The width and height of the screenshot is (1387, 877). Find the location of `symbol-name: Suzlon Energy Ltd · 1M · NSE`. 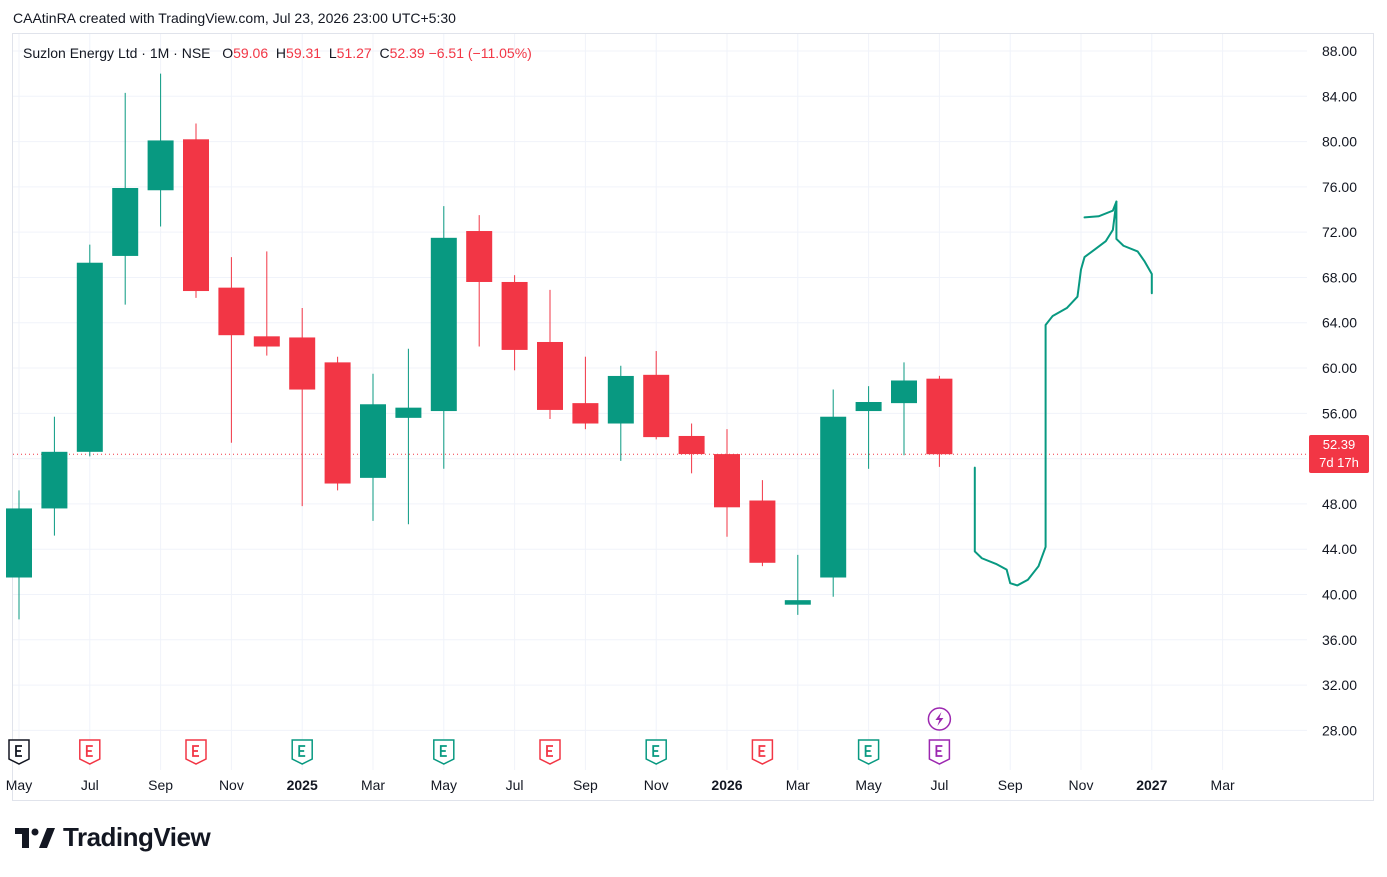

symbol-name: Suzlon Energy Ltd · 1M · NSE is located at coordinates (117, 53).